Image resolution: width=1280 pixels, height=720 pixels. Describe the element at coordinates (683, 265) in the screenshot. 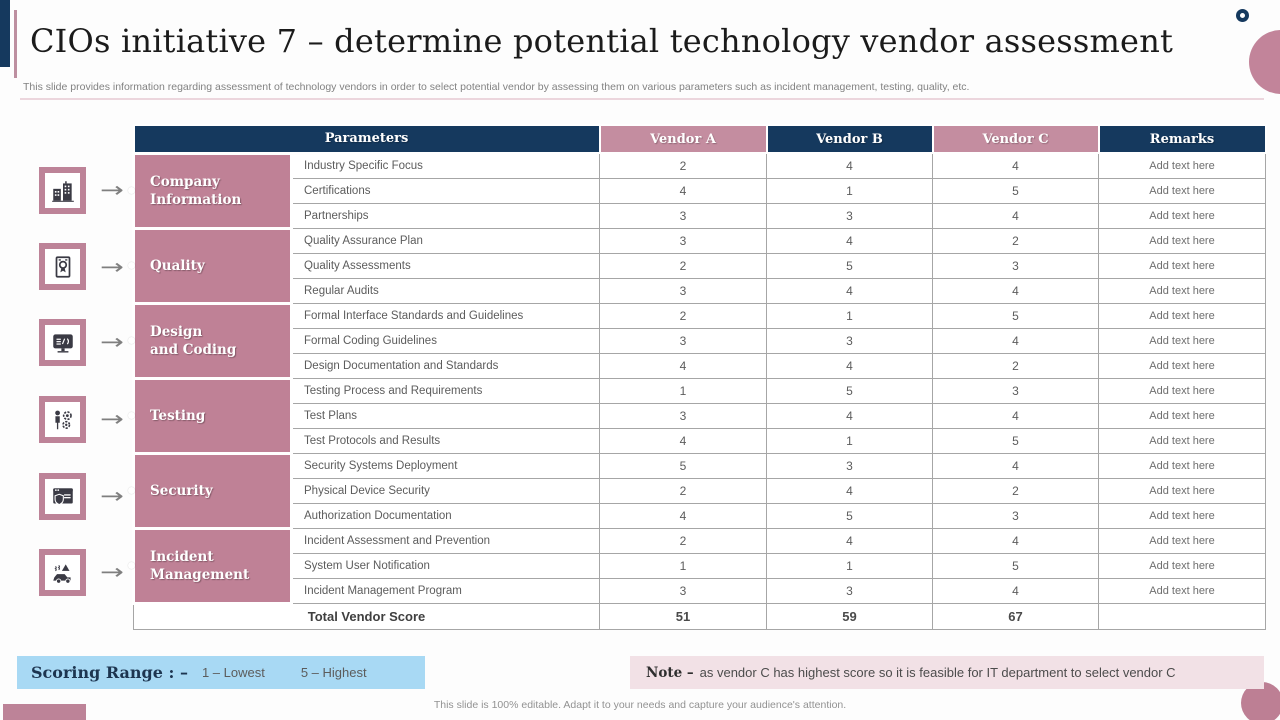

I see `vendor-a-score: 2` at that location.